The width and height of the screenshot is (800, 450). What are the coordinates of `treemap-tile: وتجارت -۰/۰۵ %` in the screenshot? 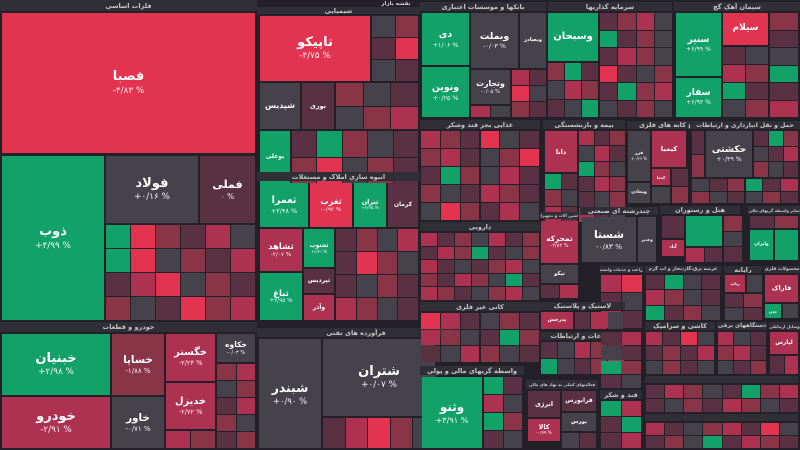 It's located at (490, 87).